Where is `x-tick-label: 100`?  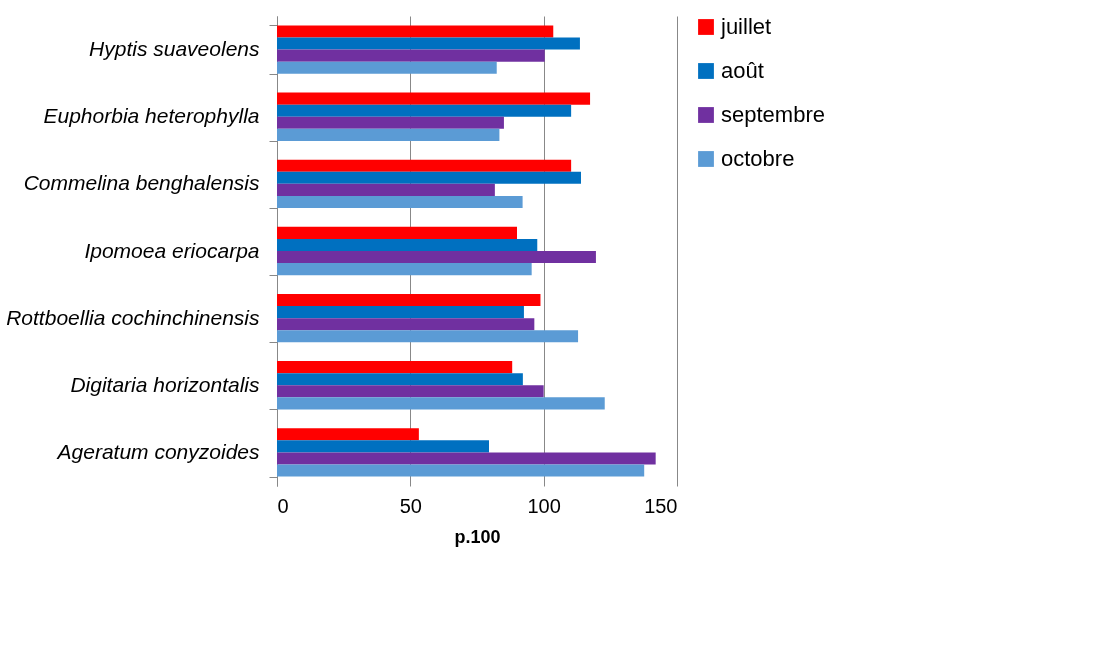
x-tick-label: 100 is located at coordinates (544, 505).